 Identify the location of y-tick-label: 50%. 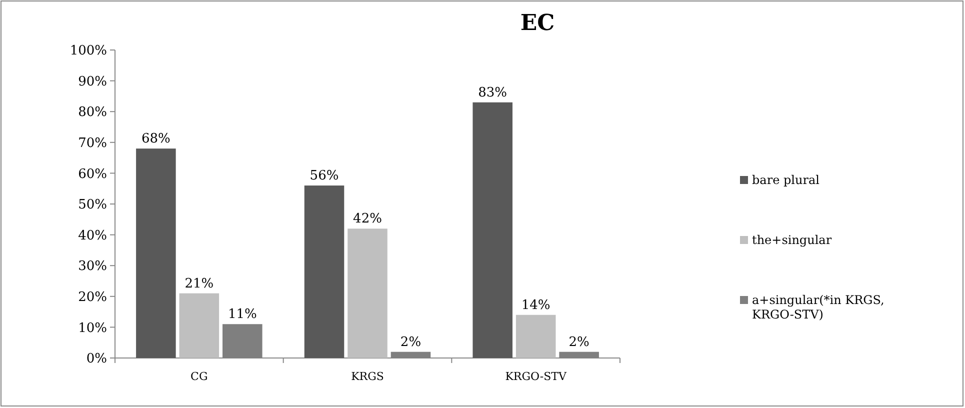
(92, 205).